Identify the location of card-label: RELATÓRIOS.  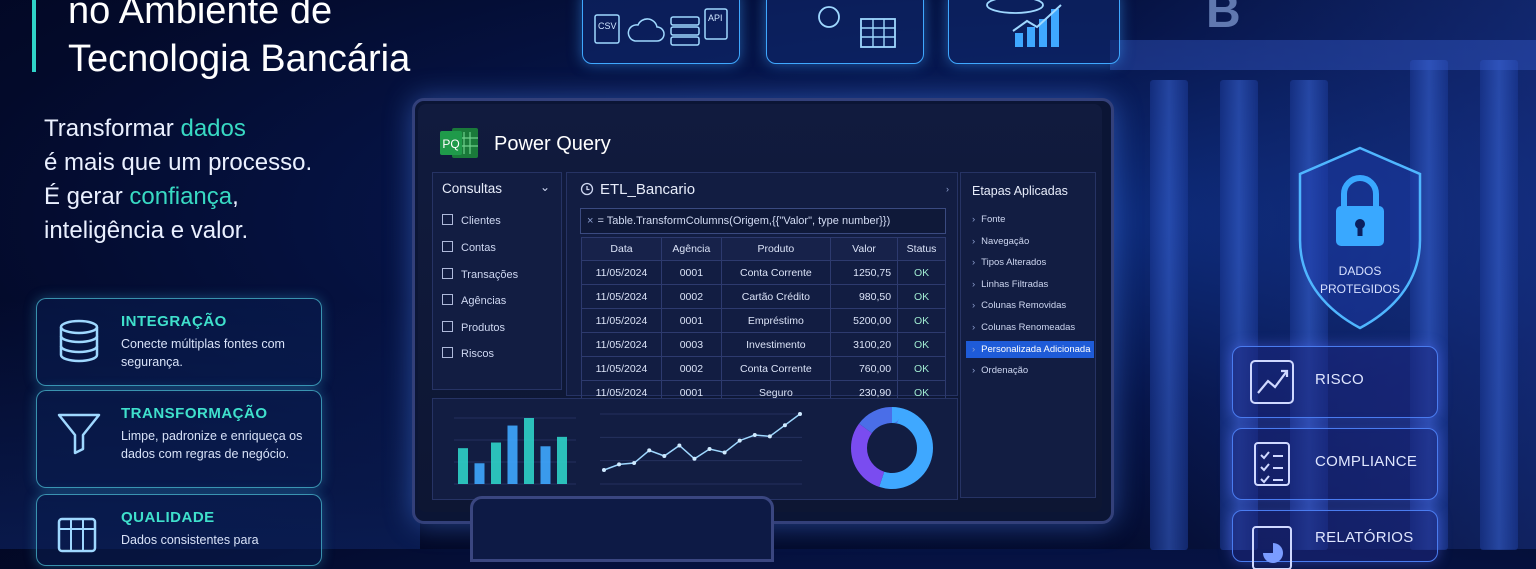
(1364, 537).